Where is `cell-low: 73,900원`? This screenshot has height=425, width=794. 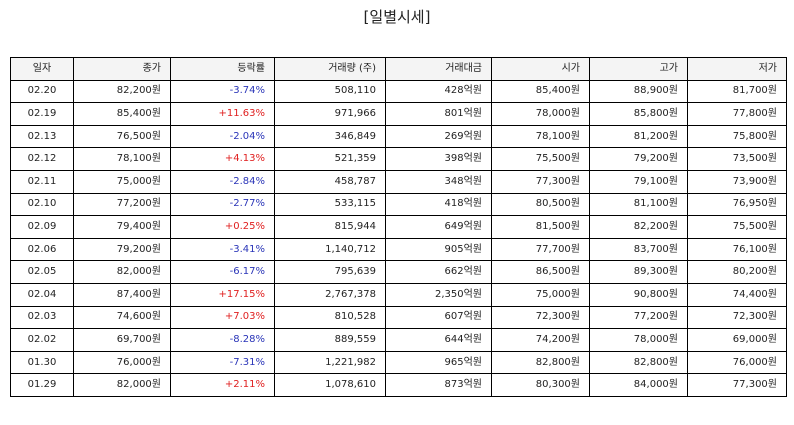
cell-low: 73,900원 is located at coordinates (737, 181).